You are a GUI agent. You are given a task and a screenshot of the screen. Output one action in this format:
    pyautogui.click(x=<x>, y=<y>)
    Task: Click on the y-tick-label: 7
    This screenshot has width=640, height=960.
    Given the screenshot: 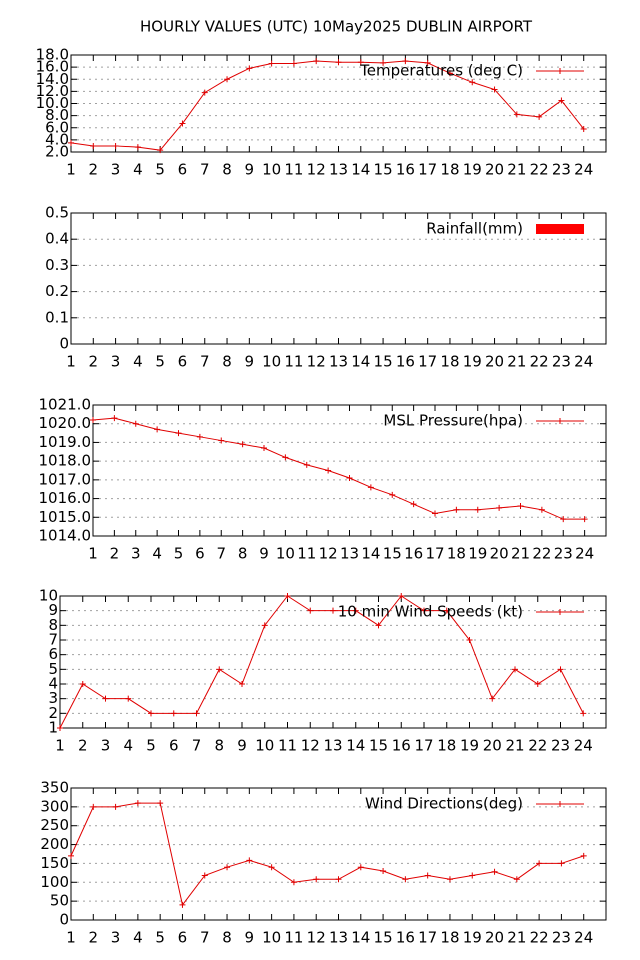 What is the action you would take?
    pyautogui.click(x=53, y=640)
    